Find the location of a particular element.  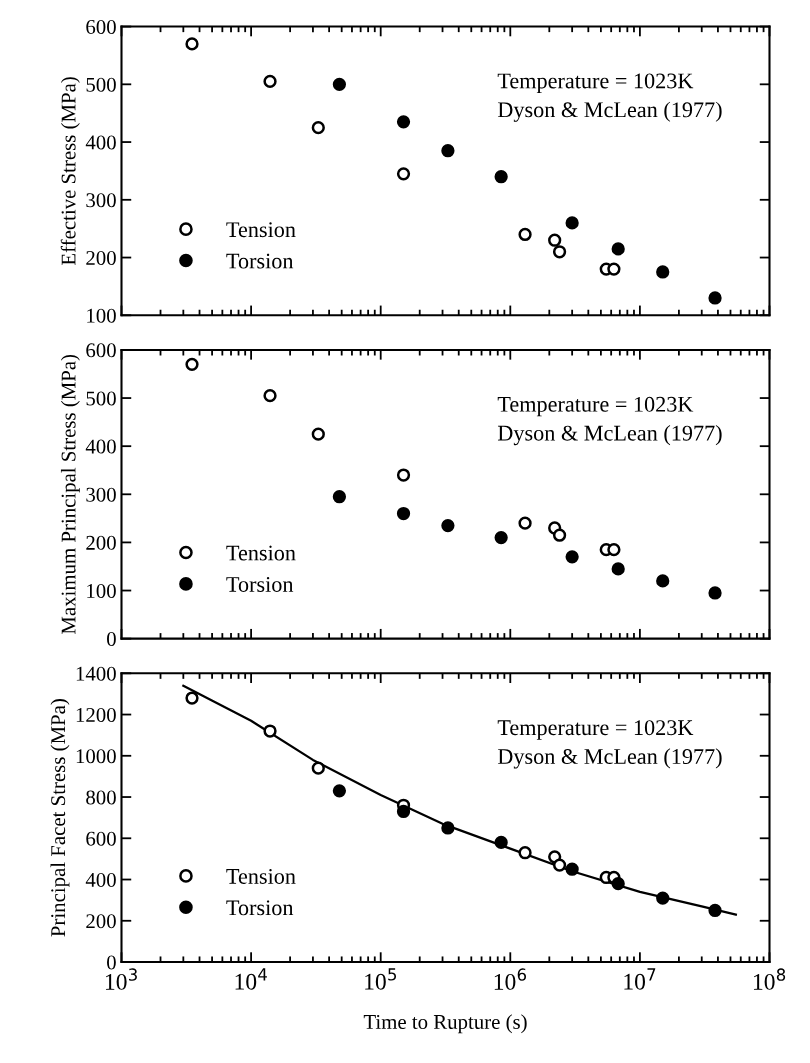

x-tick-label: 10$^{7}$ is located at coordinates (640, 979).